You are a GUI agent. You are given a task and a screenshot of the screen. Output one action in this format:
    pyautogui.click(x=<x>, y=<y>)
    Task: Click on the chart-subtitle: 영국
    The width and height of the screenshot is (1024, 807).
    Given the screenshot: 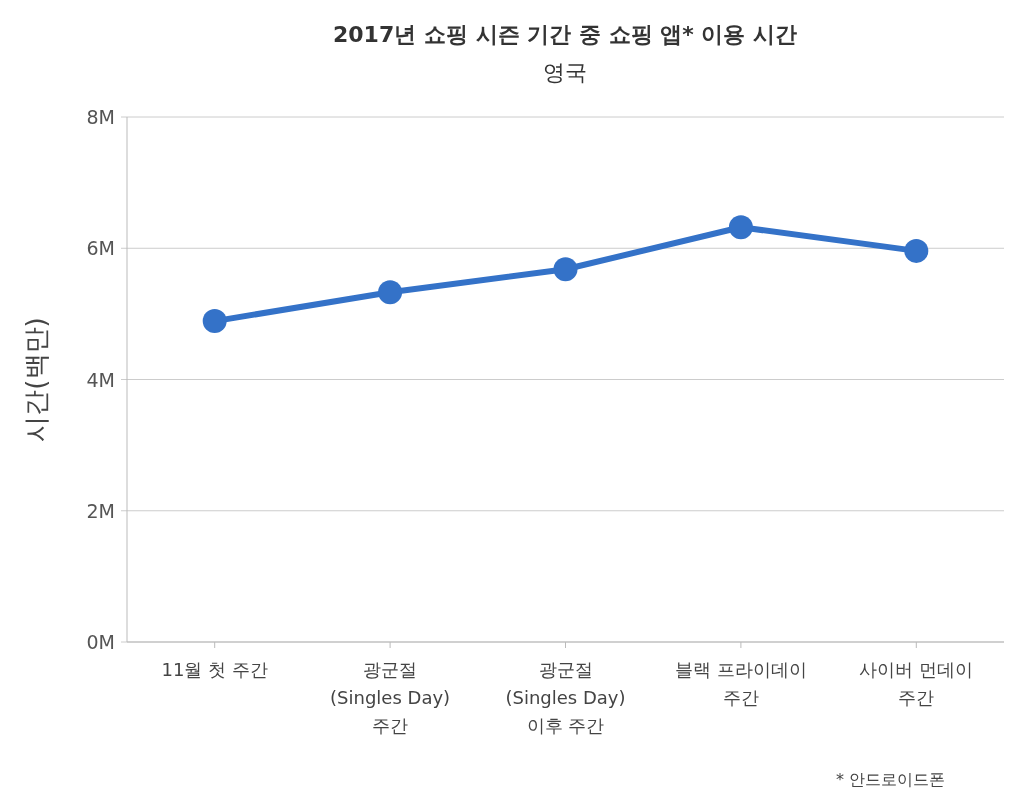 What is the action you would take?
    pyautogui.click(x=565, y=72)
    